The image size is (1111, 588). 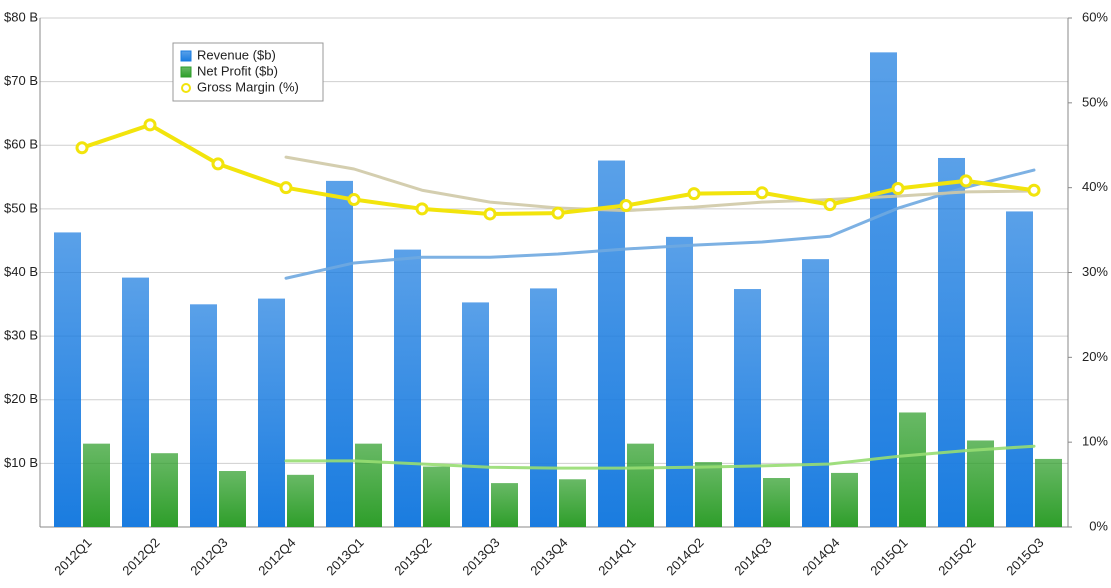 I want to click on legend-label: Revenue ($b), so click(x=236, y=54).